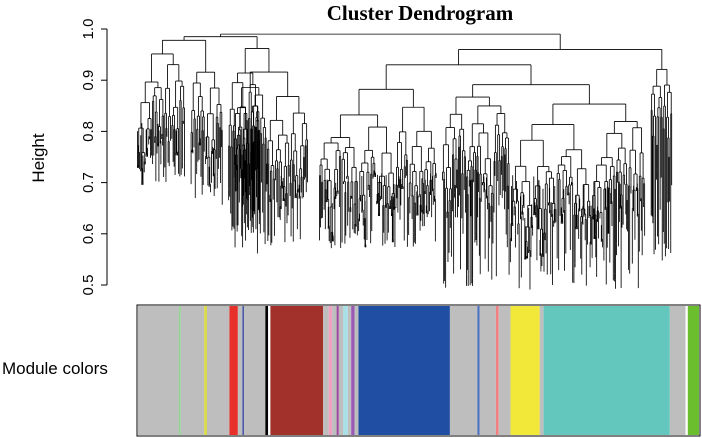  I want to click on chart-title: Cluster Dendrogram, so click(420, 13).